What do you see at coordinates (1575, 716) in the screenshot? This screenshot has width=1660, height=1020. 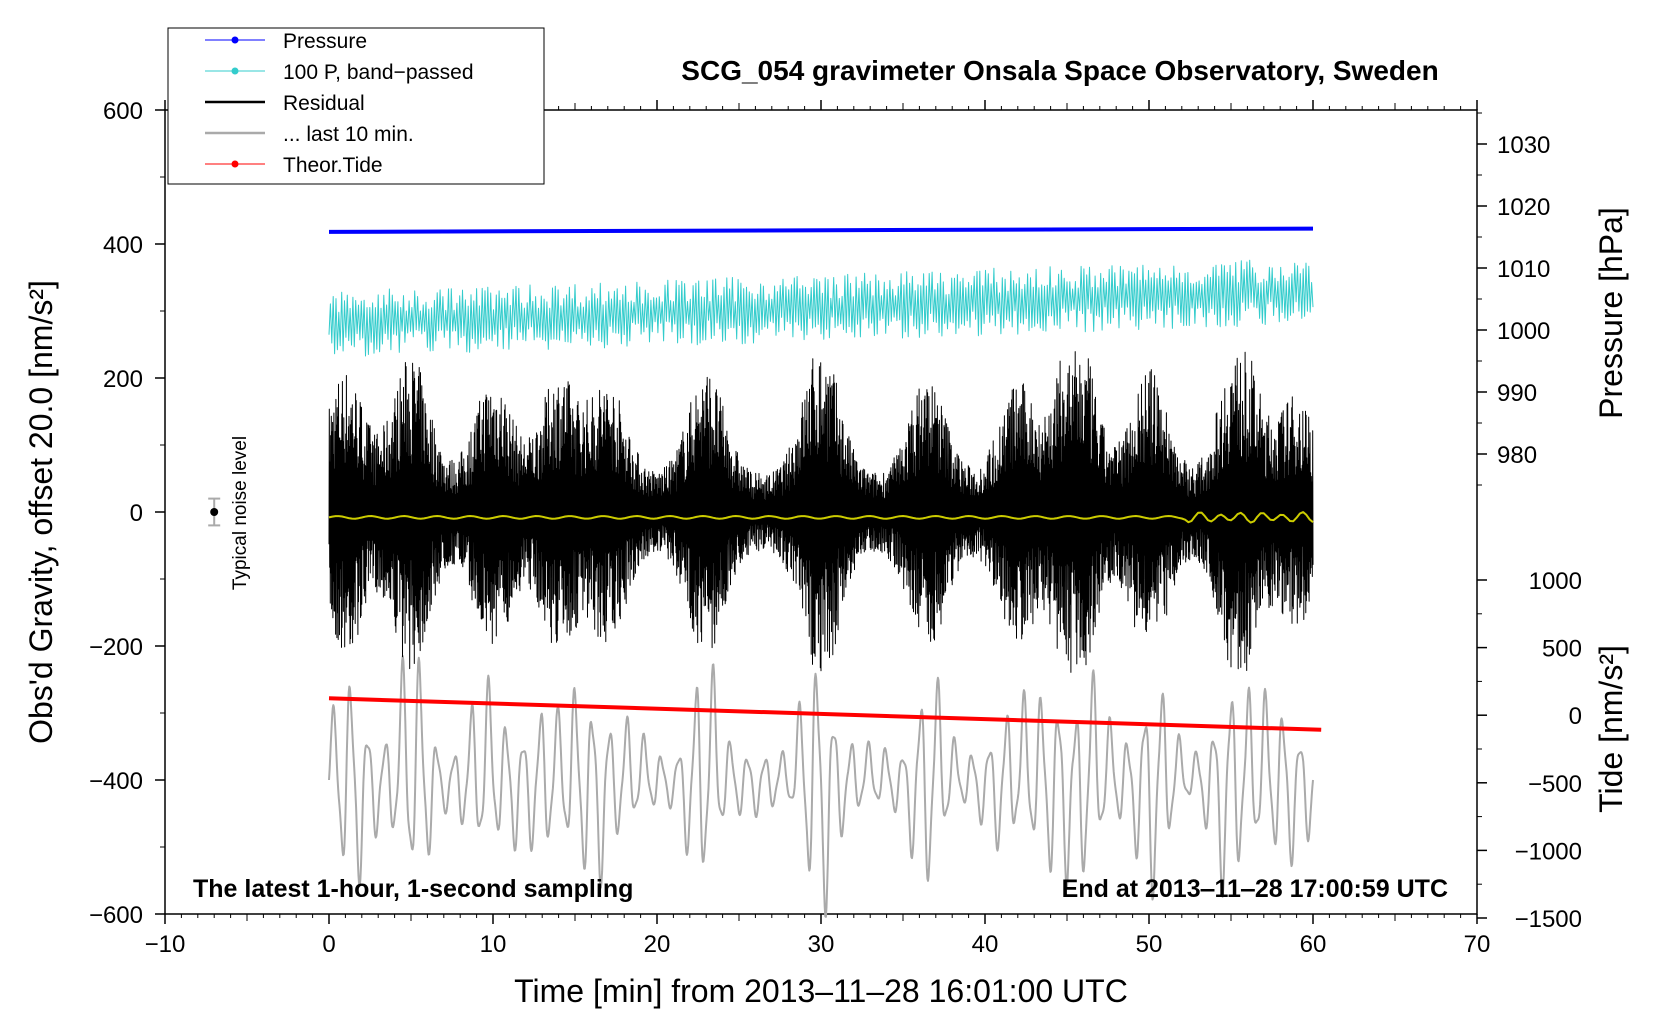 I see `tide-tick-label: 0` at bounding box center [1575, 716].